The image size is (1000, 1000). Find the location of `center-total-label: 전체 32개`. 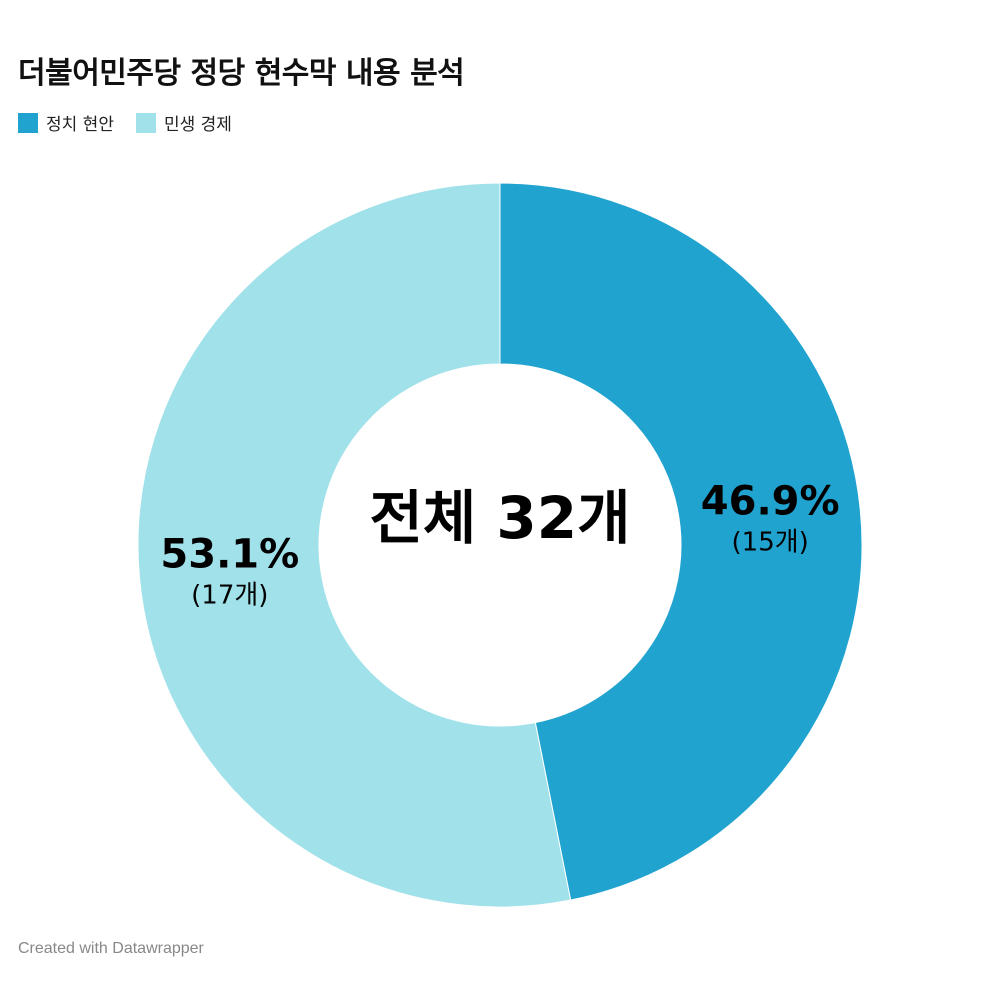

center-total-label: 전체 32개 is located at coordinates (500, 518).